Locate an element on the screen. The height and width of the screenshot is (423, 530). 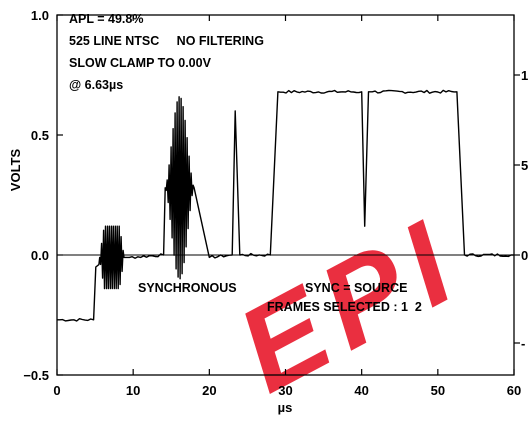
x-axis-title: µs is located at coordinates (285, 407).